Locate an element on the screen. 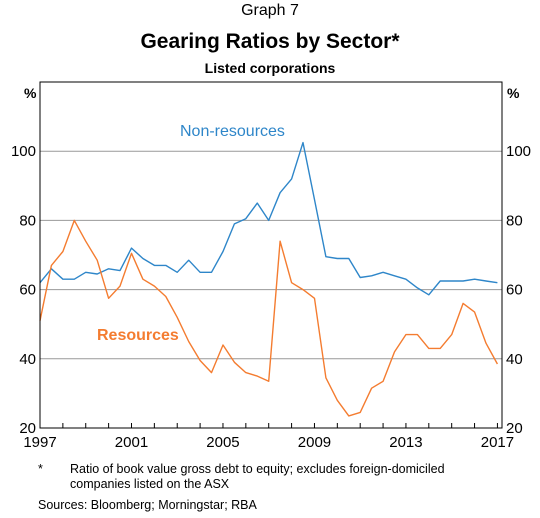 The width and height of the screenshot is (540, 518). y-tick-right-100: 100 is located at coordinates (518, 151).